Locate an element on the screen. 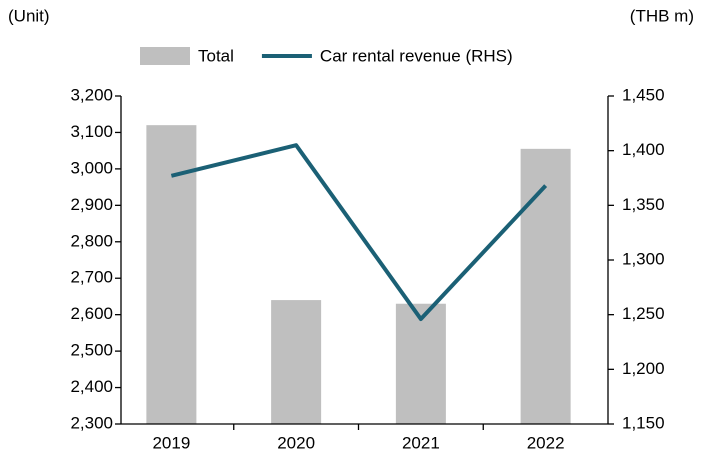  x-tick-label: 2020 is located at coordinates (296, 442).